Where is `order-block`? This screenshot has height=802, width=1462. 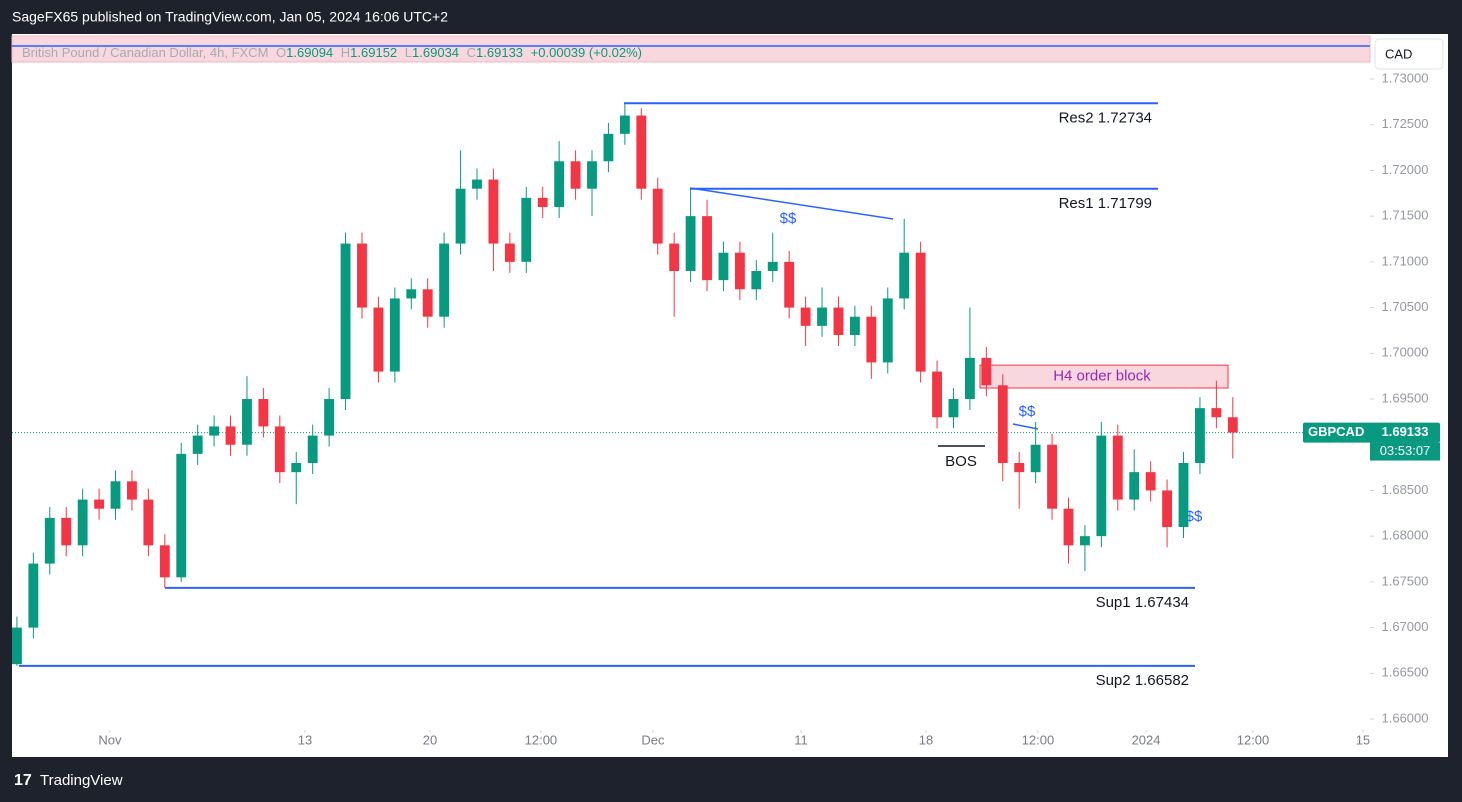 order-block is located at coordinates (1104, 376).